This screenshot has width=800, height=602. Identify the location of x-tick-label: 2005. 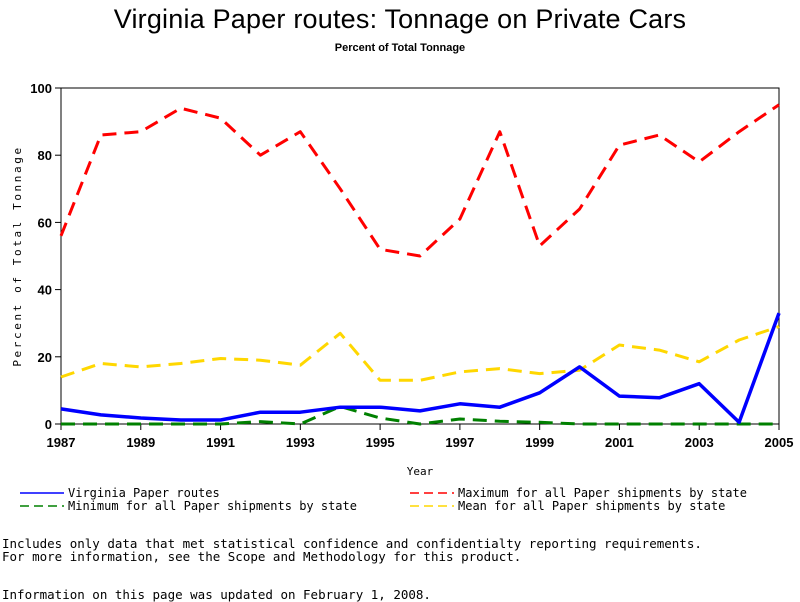
(779, 442).